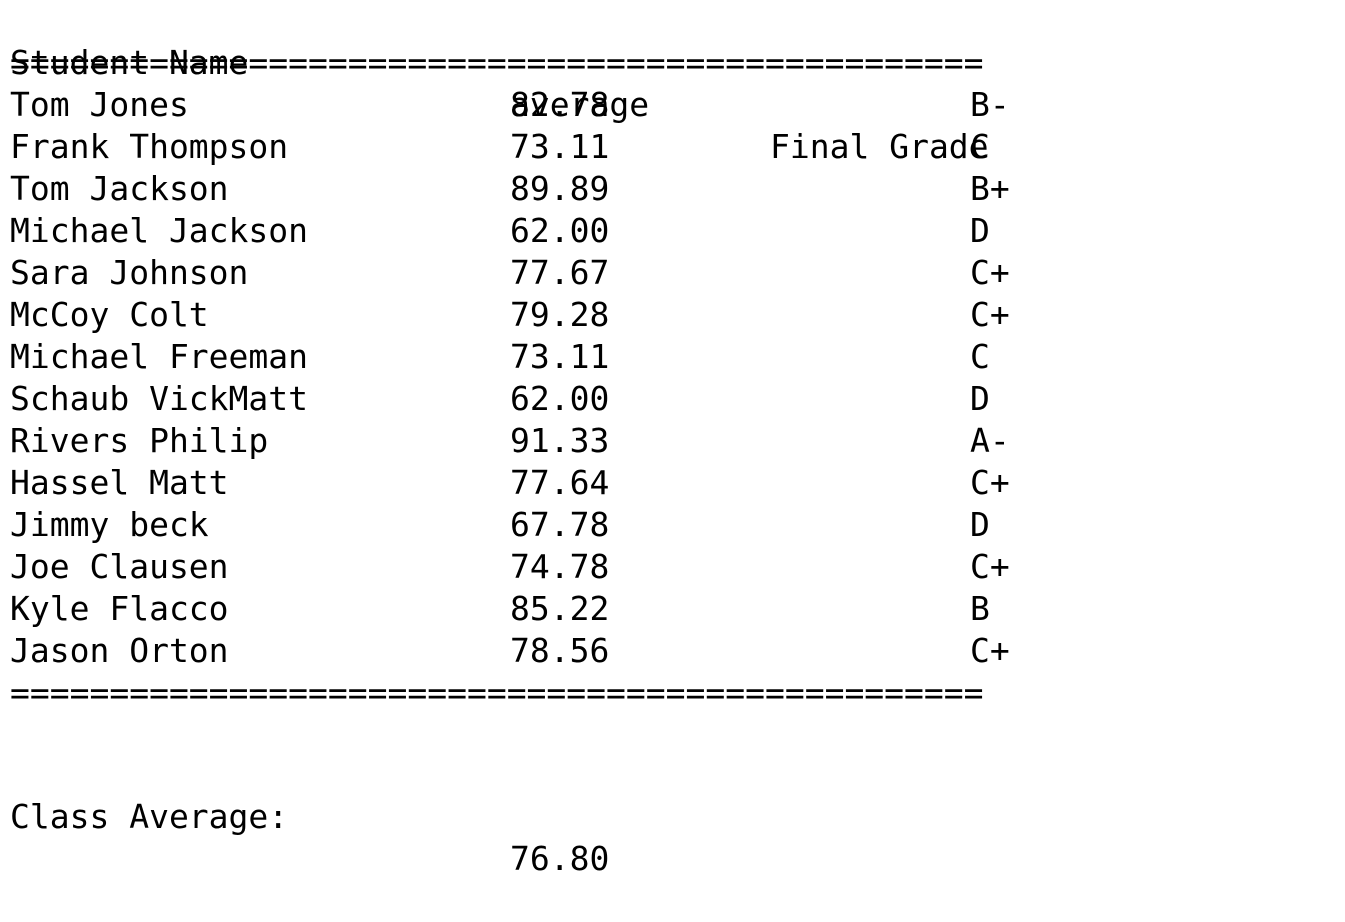 This screenshot has height=922, width=1345. Describe the element at coordinates (560, 650) in the screenshot. I see `student-average: 78.56` at that location.